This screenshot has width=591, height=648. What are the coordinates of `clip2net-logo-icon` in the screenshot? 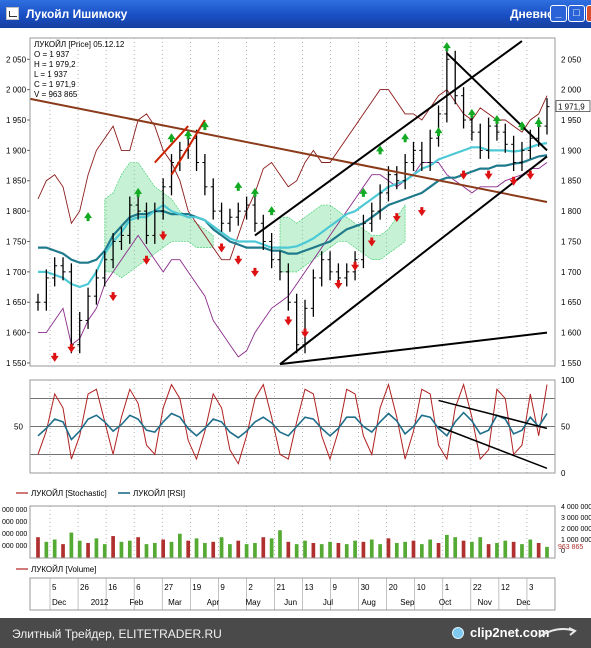 It's located at (458, 633).